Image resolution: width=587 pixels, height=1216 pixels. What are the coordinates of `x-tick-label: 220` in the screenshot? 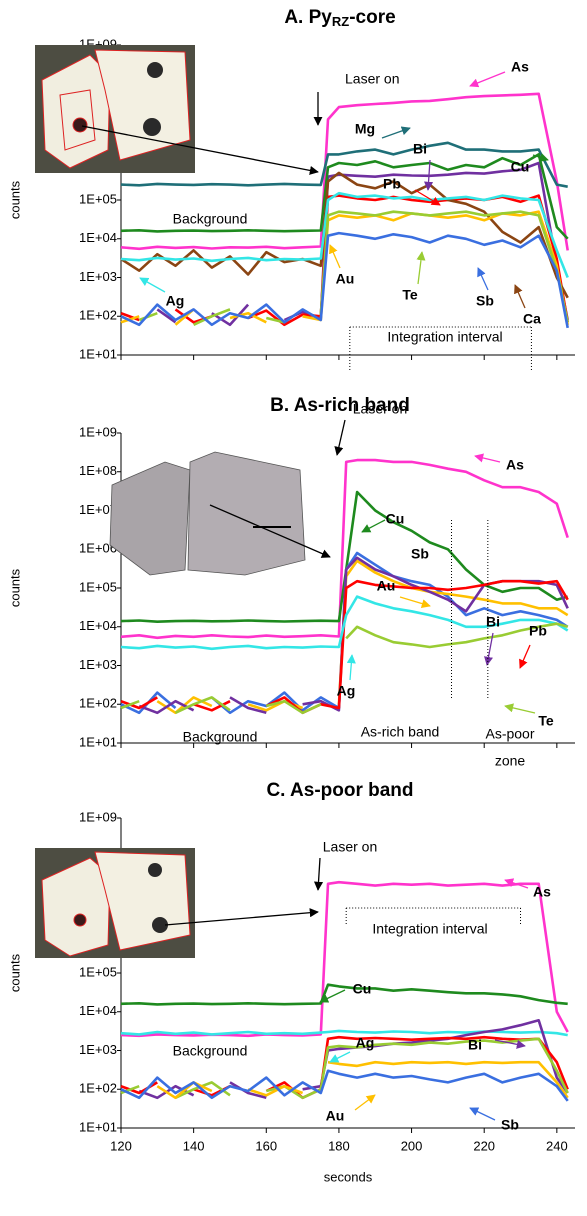 It's located at (484, 1145).